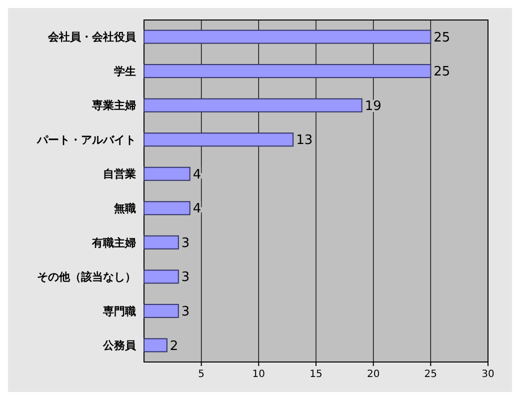 The image size is (520, 400). Describe the element at coordinates (119, 174) in the screenshot. I see `y-tick-label: 自営業` at that location.